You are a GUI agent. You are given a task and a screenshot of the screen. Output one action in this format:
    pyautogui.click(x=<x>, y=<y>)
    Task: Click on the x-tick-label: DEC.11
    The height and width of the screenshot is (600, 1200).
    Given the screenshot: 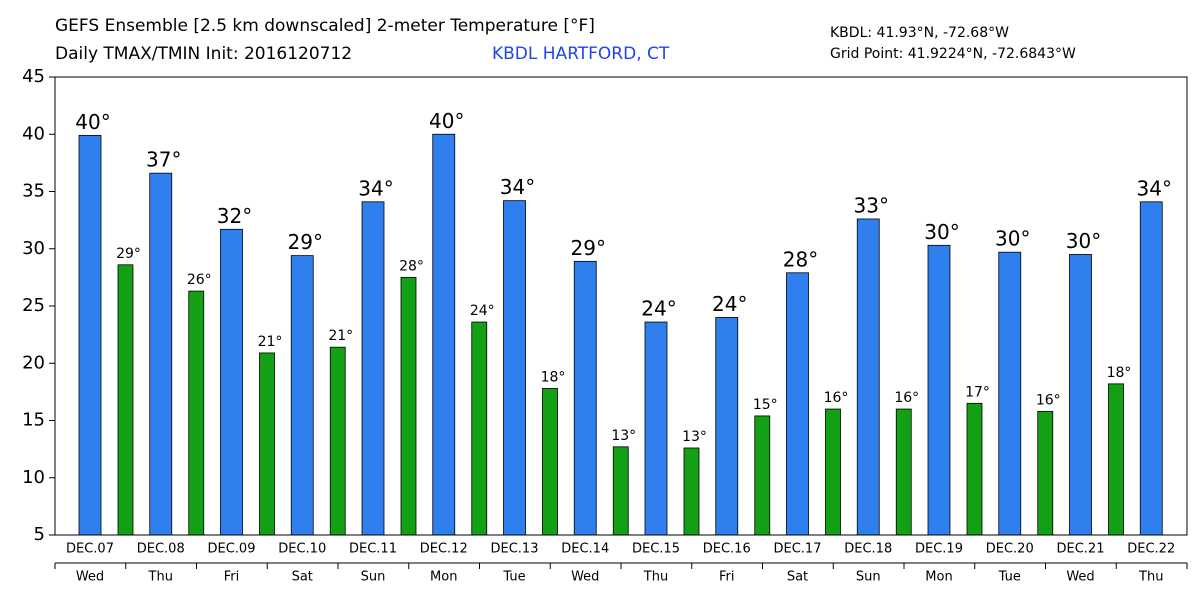 What is the action you would take?
    pyautogui.click(x=373, y=549)
    